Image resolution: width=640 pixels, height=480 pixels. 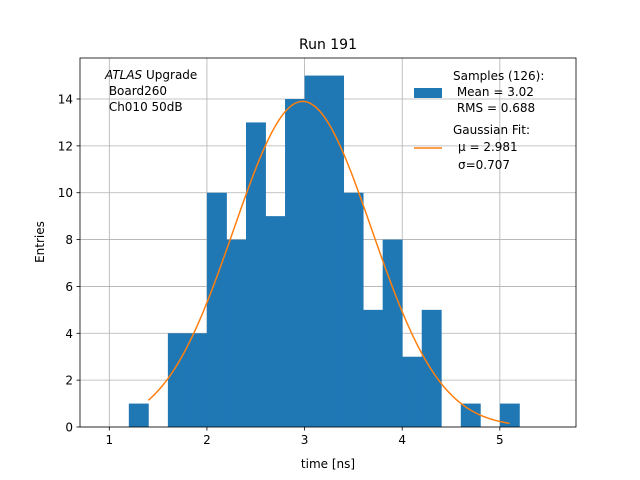 I want to click on legend-rms: RMS = 0.688, so click(x=494, y=108).